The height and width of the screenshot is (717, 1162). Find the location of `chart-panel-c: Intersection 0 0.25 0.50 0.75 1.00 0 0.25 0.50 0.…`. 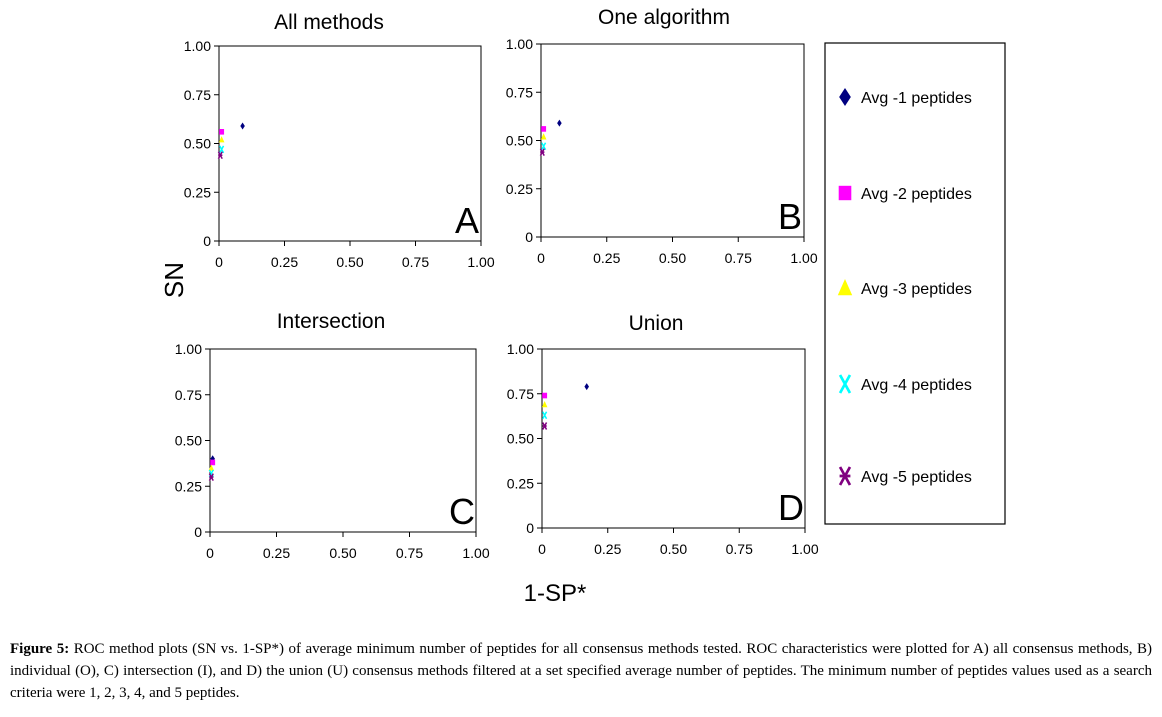

chart-panel-c: Intersection 0 0.25 0.50 0.75 1.00 0 0.25 0.50 0.… is located at coordinates (332, 435).